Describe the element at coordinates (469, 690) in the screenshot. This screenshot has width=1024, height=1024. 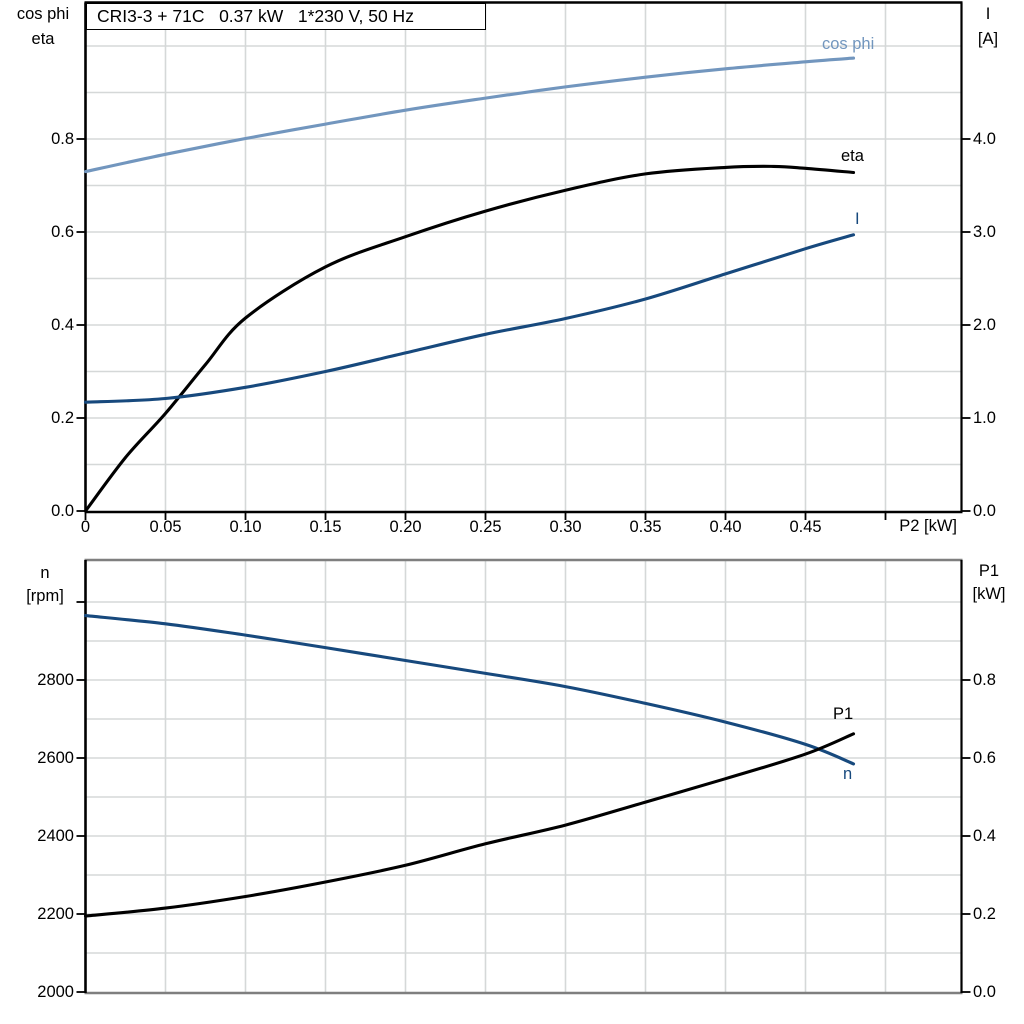
I see `curve-n` at that location.